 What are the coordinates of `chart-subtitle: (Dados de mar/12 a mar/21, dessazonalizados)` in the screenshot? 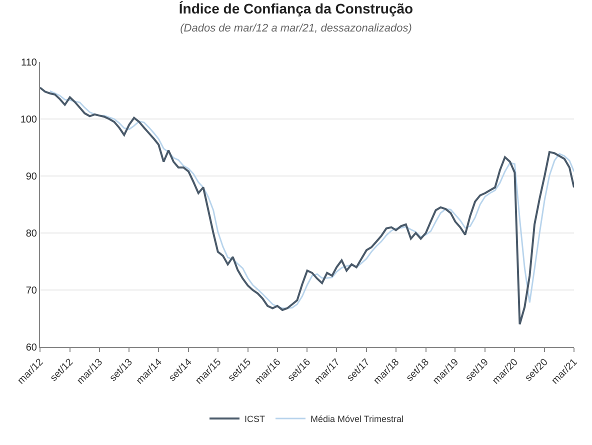 It's located at (296, 28).